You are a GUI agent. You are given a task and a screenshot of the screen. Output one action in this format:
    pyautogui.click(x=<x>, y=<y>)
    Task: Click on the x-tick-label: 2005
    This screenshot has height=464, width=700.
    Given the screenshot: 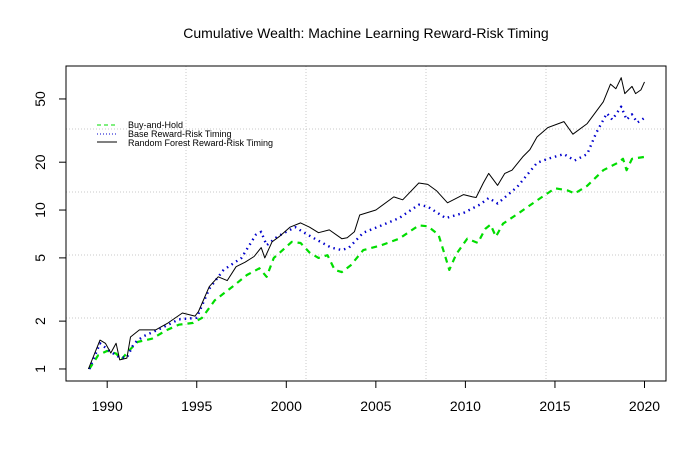 What is the action you would take?
    pyautogui.click(x=375, y=406)
    